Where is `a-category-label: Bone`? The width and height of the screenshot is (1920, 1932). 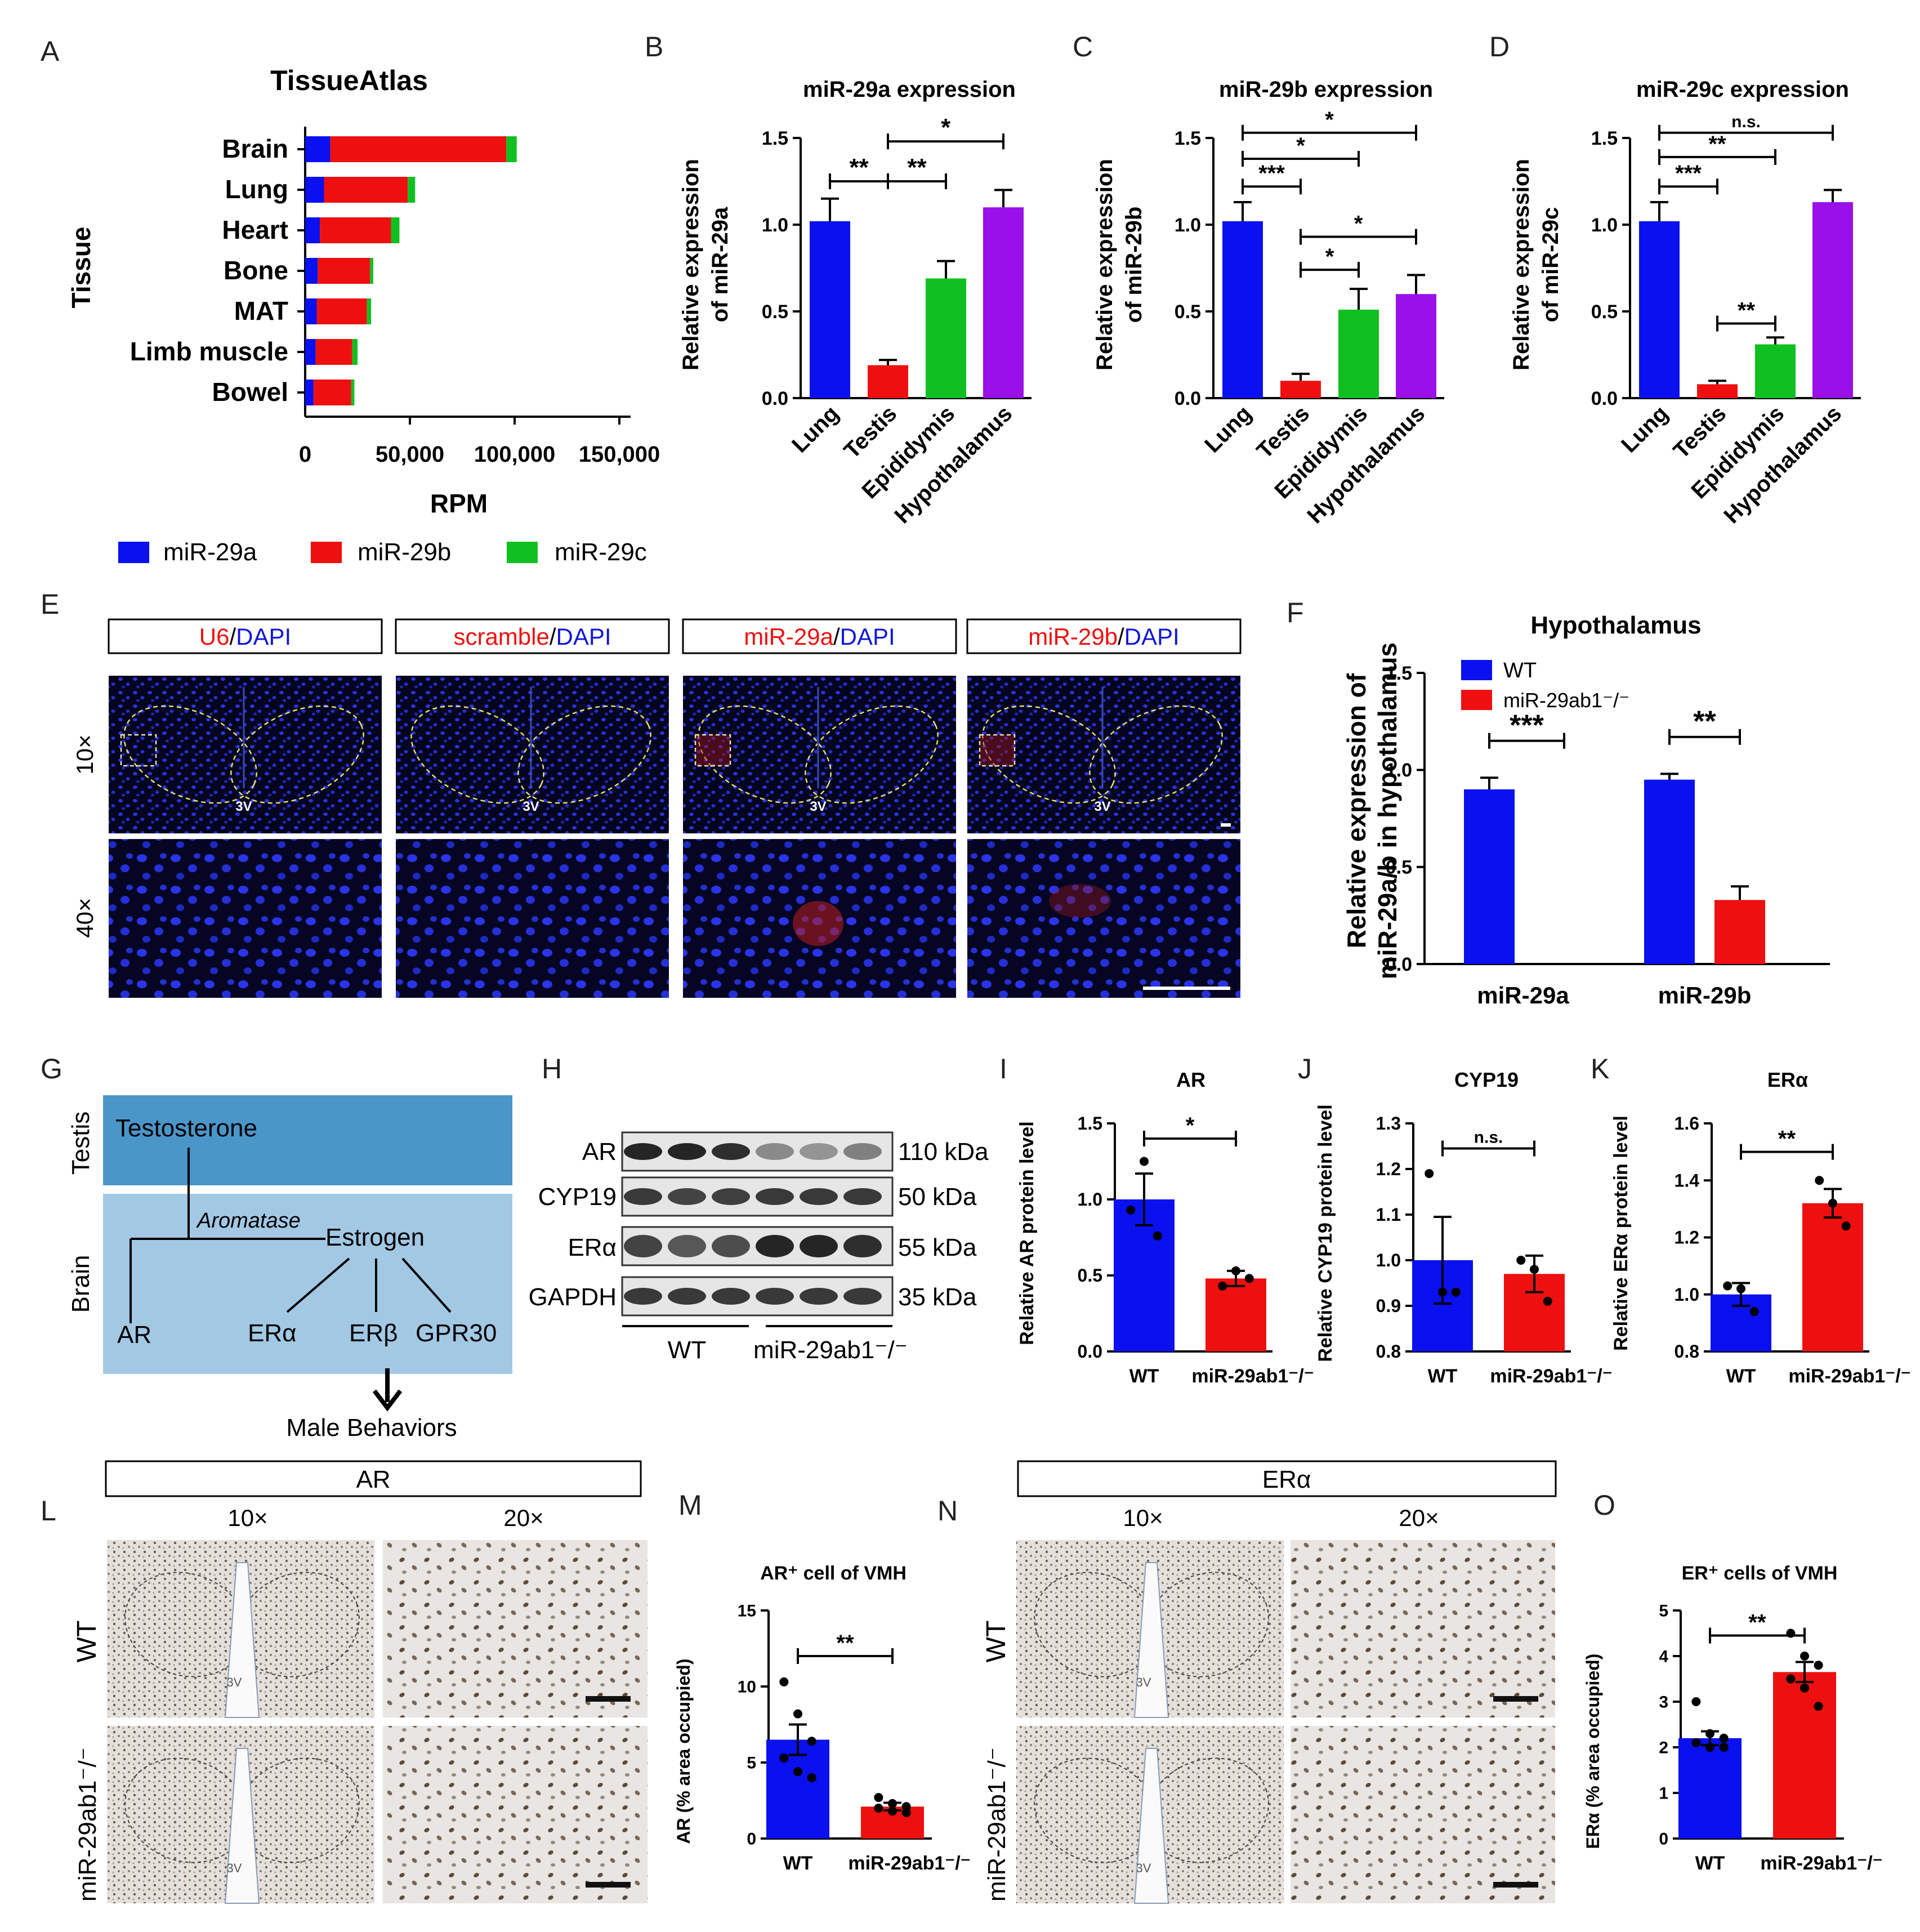 a-category-label: Bone is located at coordinates (256, 270).